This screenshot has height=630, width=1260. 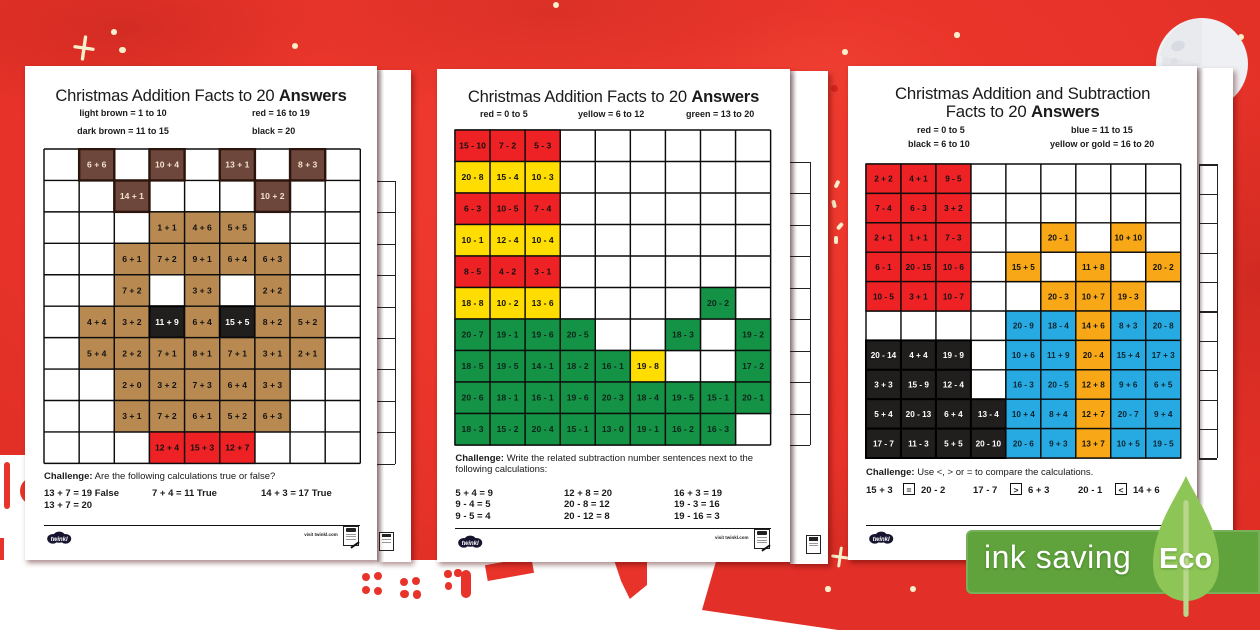 What do you see at coordinates (1023, 385) in the screenshot?
I see `svg-text: 16 - 3` at bounding box center [1023, 385].